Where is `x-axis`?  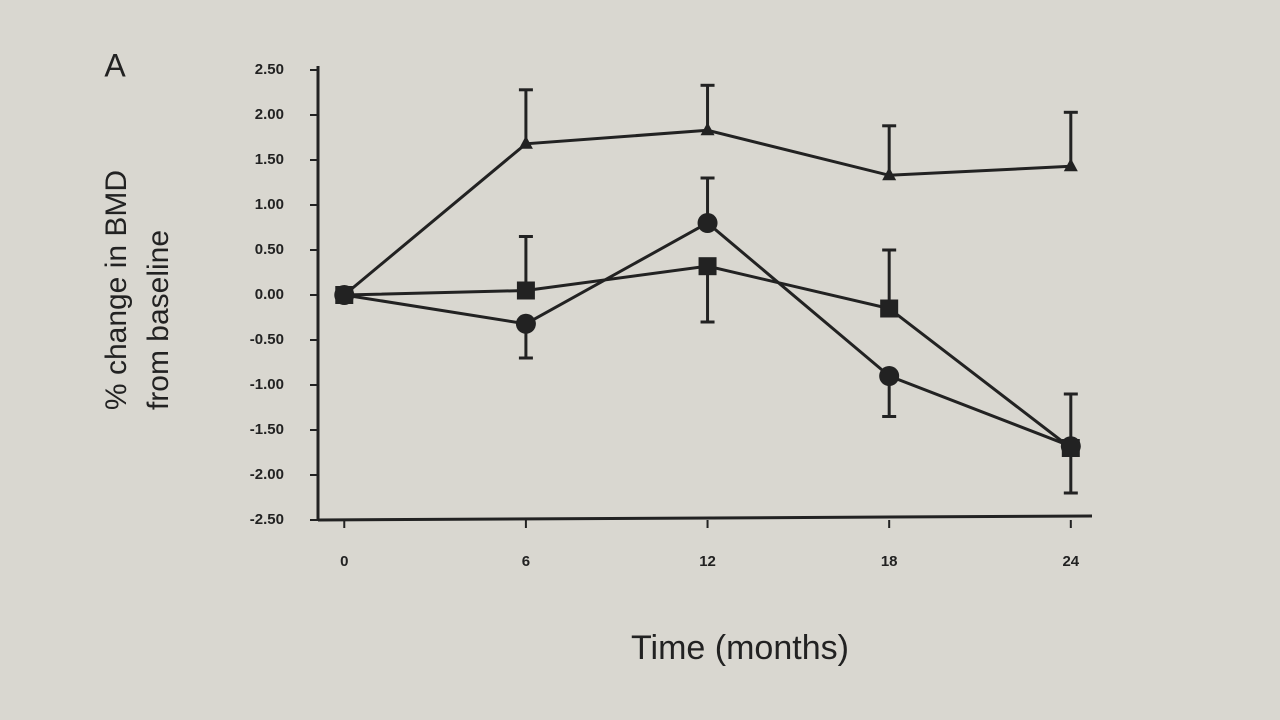 x-axis is located at coordinates (705, 518).